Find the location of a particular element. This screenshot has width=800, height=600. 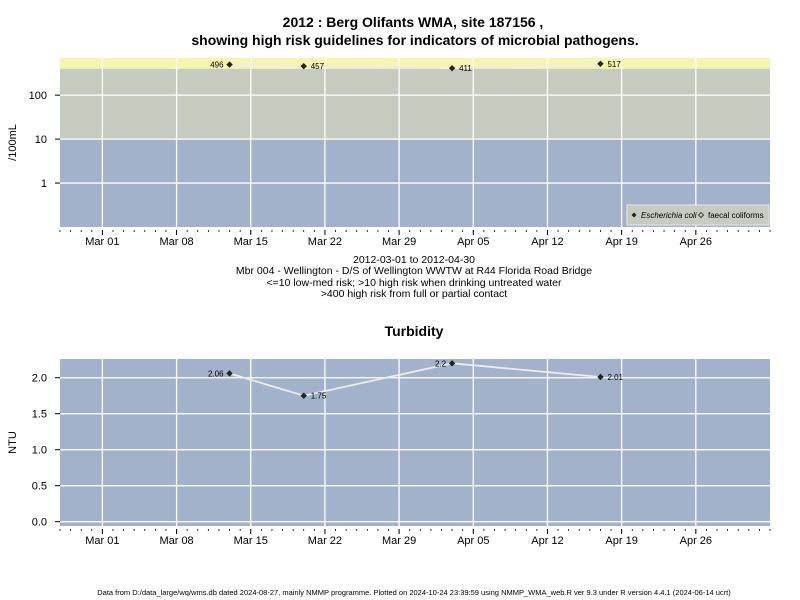

y-tick-label: 100 is located at coordinates (38, 96).